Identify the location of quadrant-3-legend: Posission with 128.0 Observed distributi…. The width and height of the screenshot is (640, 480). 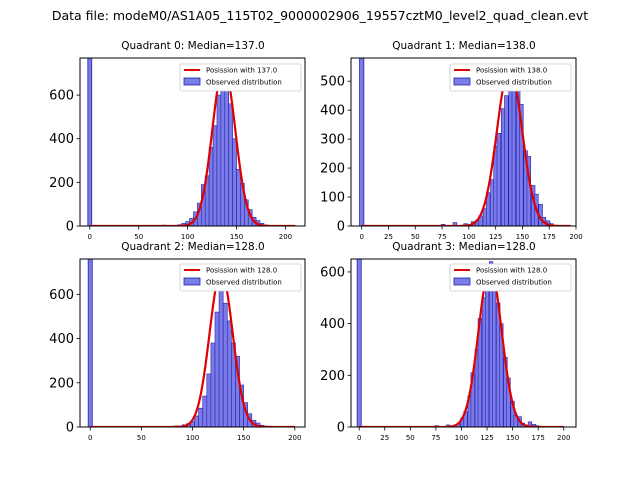
(510, 277).